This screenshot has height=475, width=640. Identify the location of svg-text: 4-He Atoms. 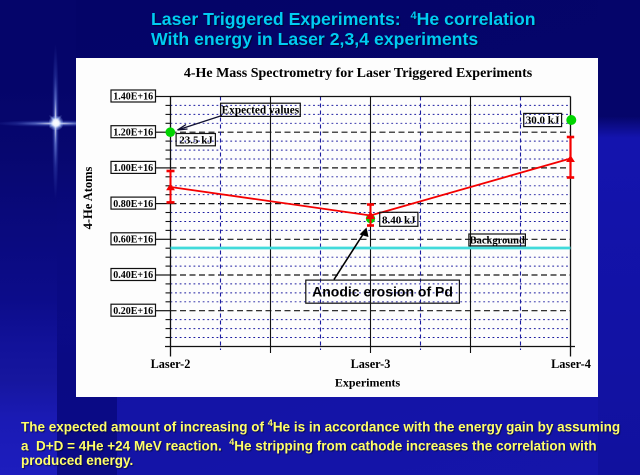
(88, 197).